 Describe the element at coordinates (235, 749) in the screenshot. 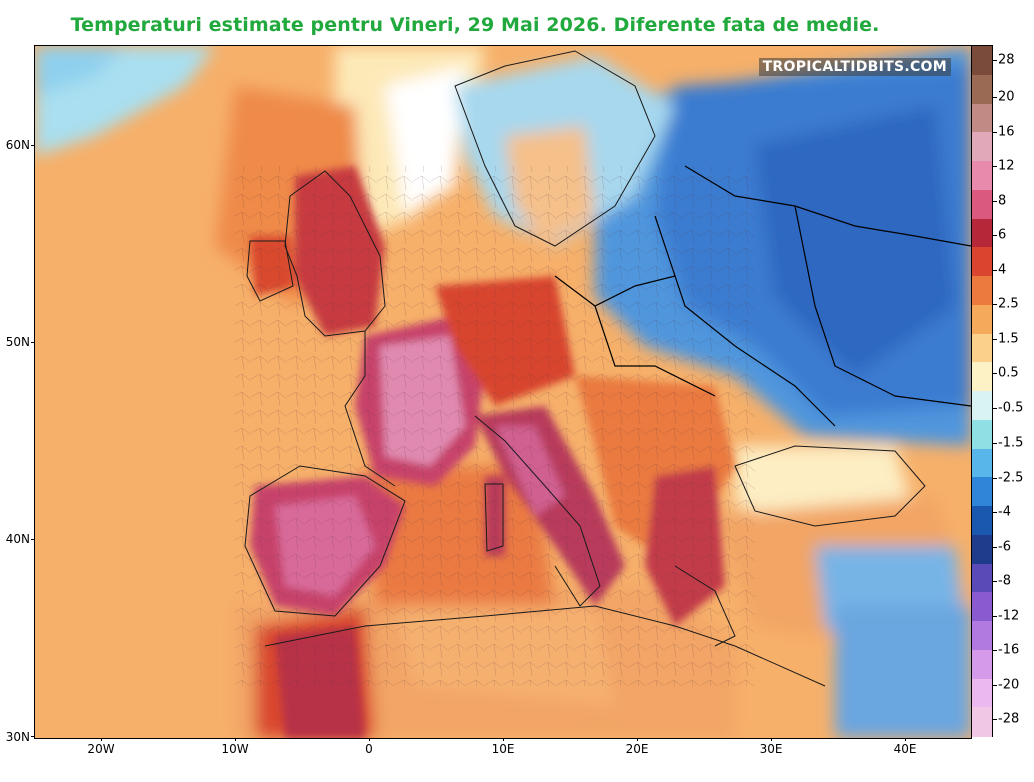

I see `x-tick-label: 10W` at that location.